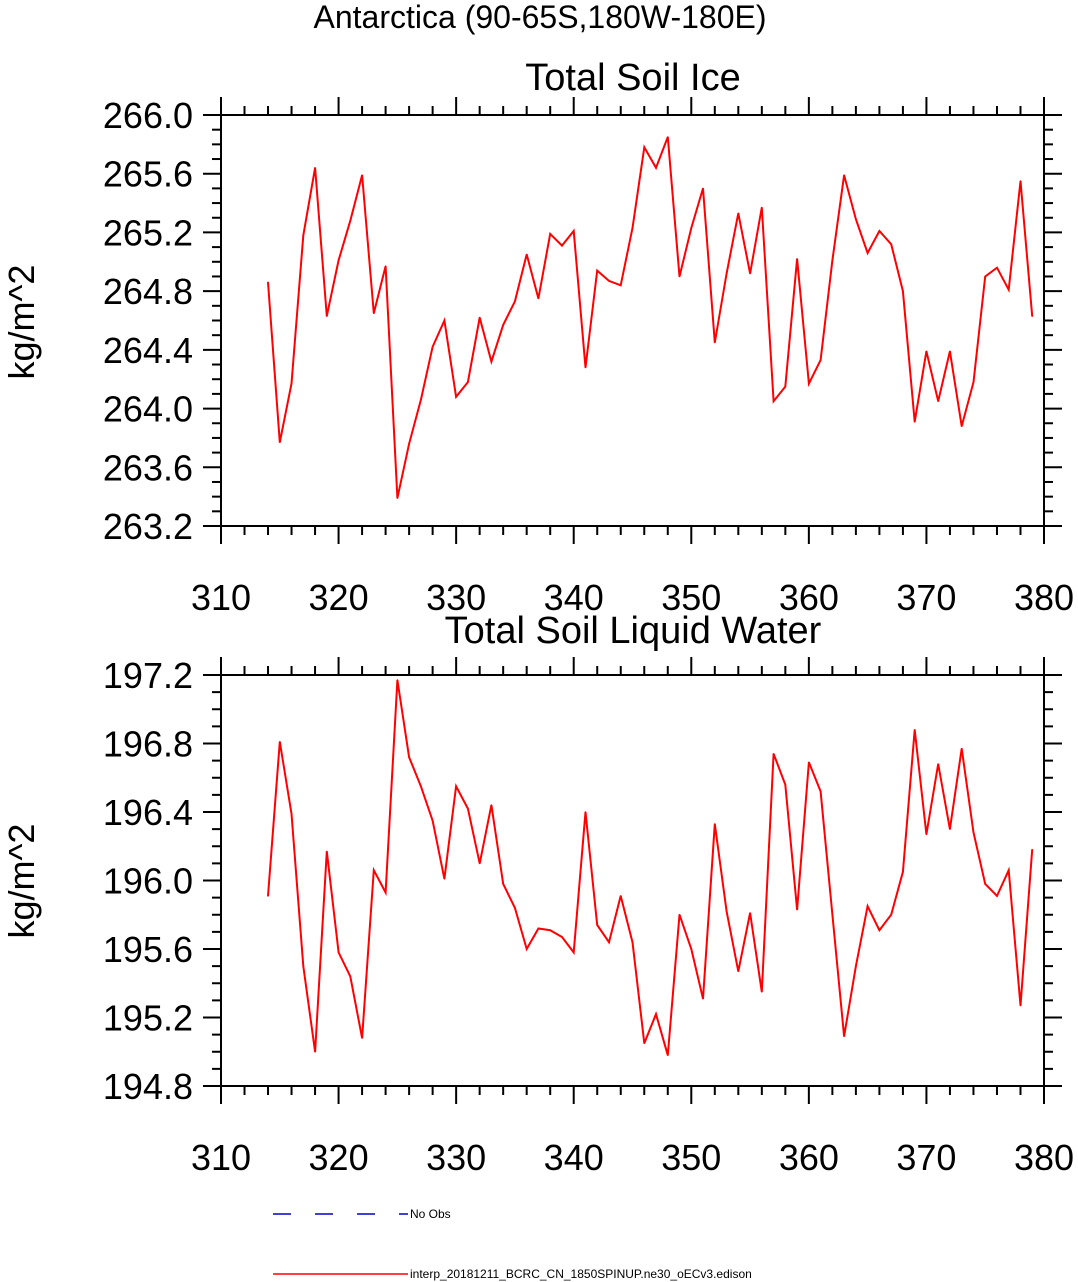  Describe the element at coordinates (148, 467) in the screenshot. I see `y-tick-label: 263.6` at that location.